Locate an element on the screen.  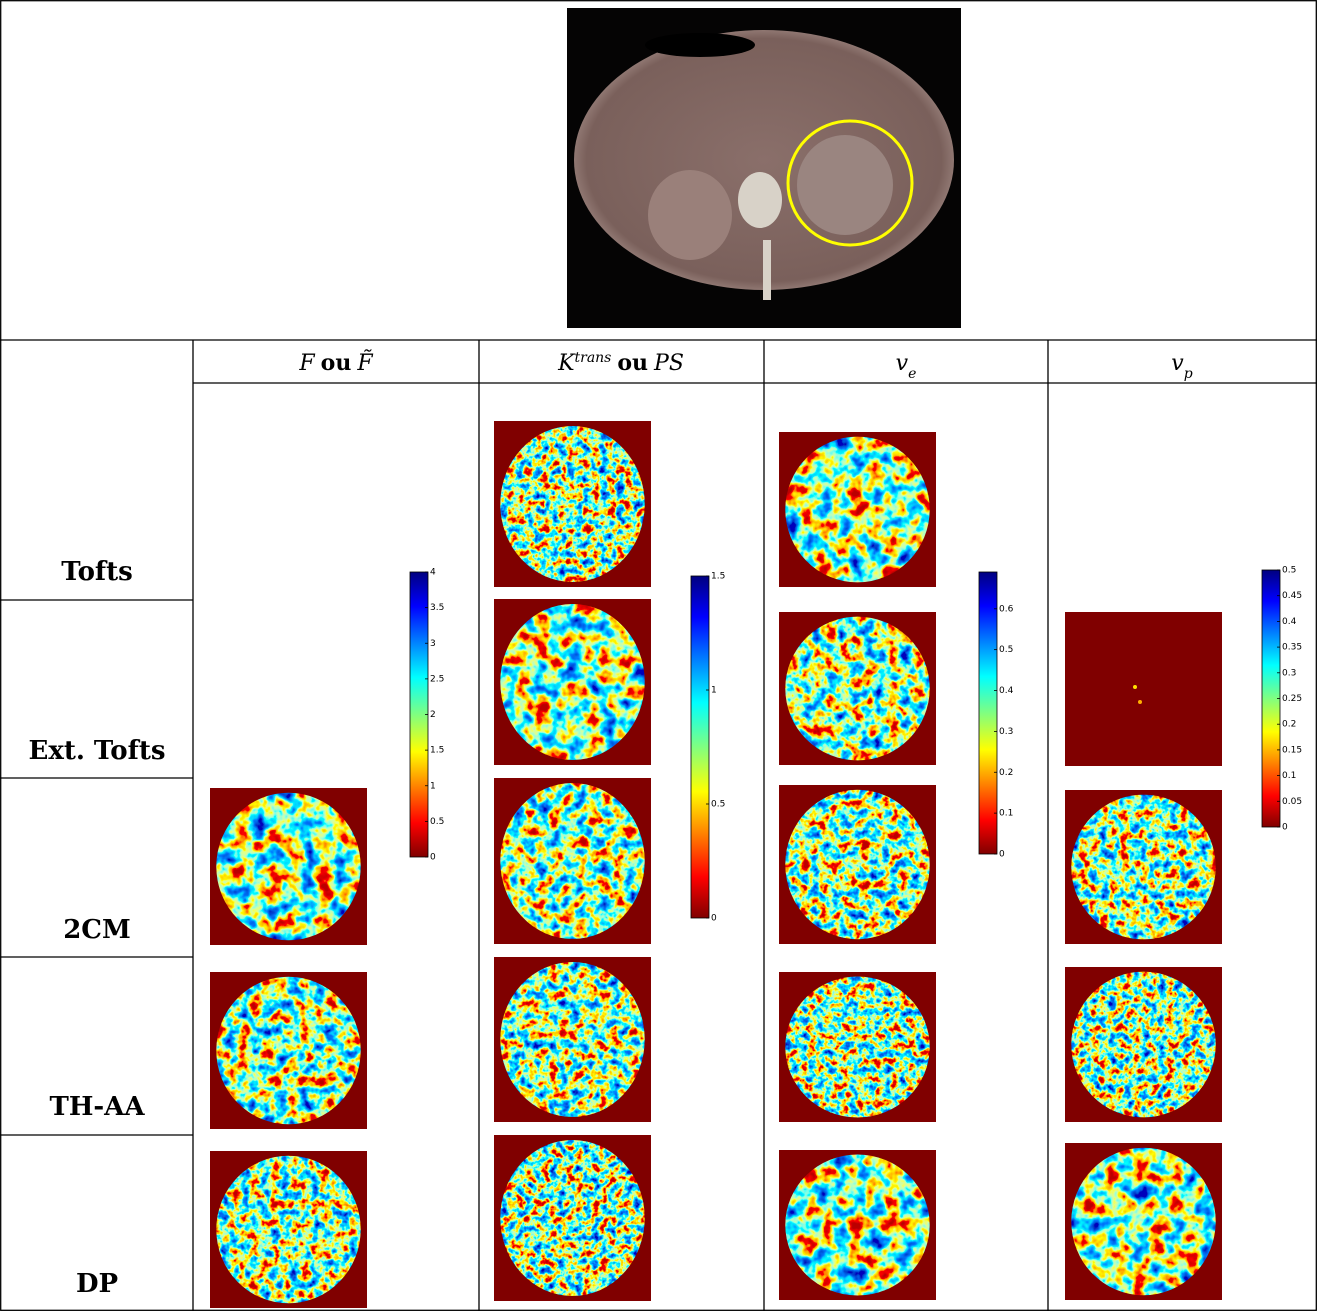
column-header: vp is located at coordinates (1181, 366).